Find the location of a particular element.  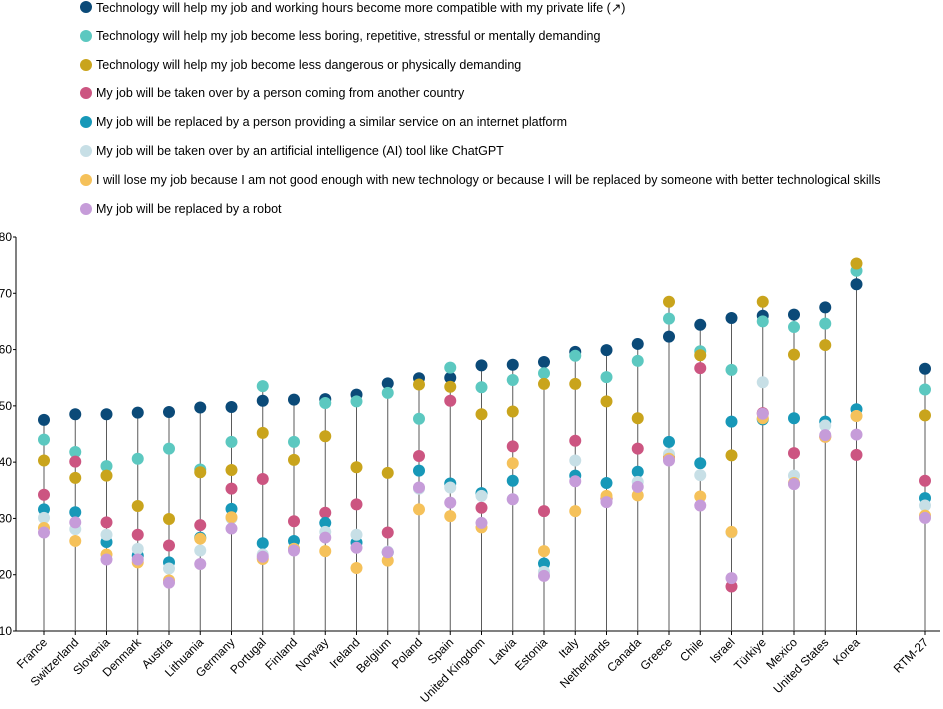

x-tick-label: Korea is located at coordinates (846, 651).